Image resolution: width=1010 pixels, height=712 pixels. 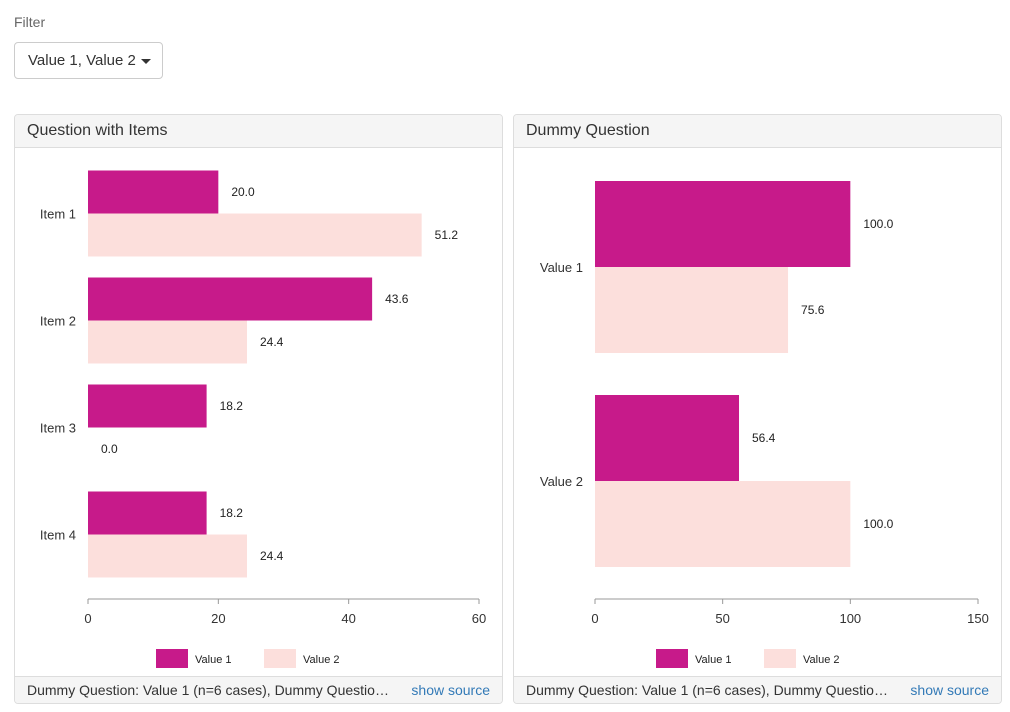 I want to click on data-label: 56.4, so click(x=764, y=438).